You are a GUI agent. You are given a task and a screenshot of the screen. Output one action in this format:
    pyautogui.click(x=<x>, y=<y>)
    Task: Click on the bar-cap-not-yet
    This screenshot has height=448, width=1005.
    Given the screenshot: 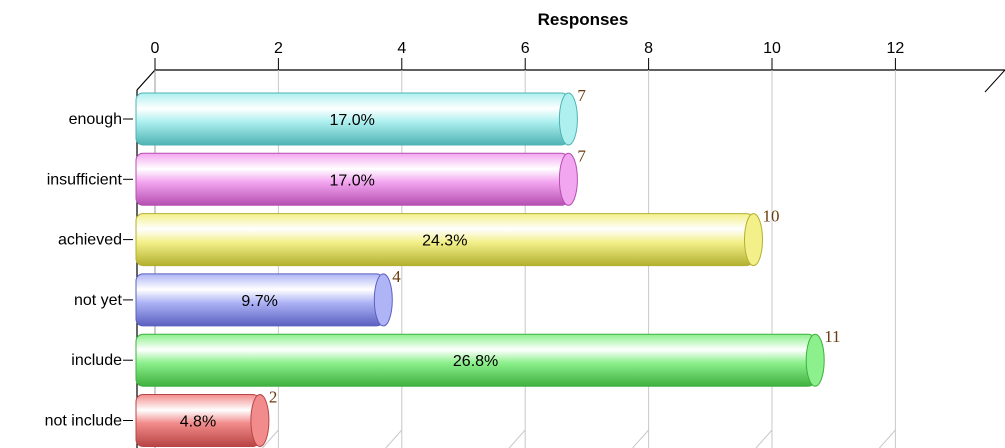 What is the action you would take?
    pyautogui.click(x=383, y=300)
    